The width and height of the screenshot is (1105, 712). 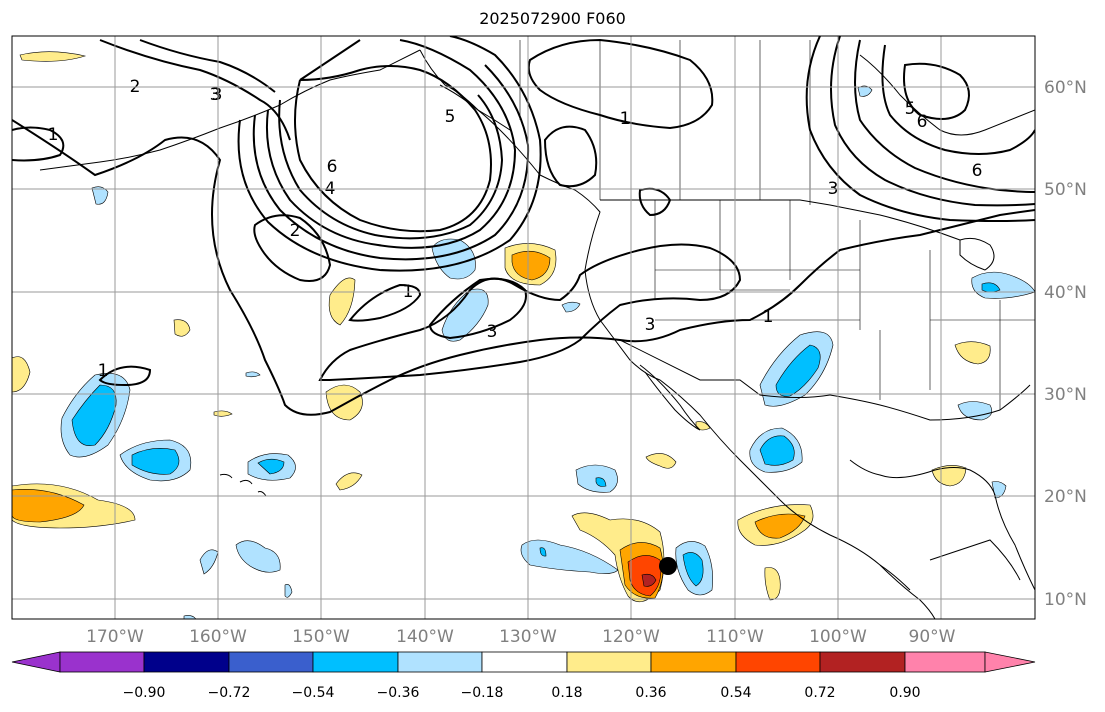 What do you see at coordinates (932, 487) in the screenshot?
I see `gulf-of-mexico-coast` at bounding box center [932, 487].